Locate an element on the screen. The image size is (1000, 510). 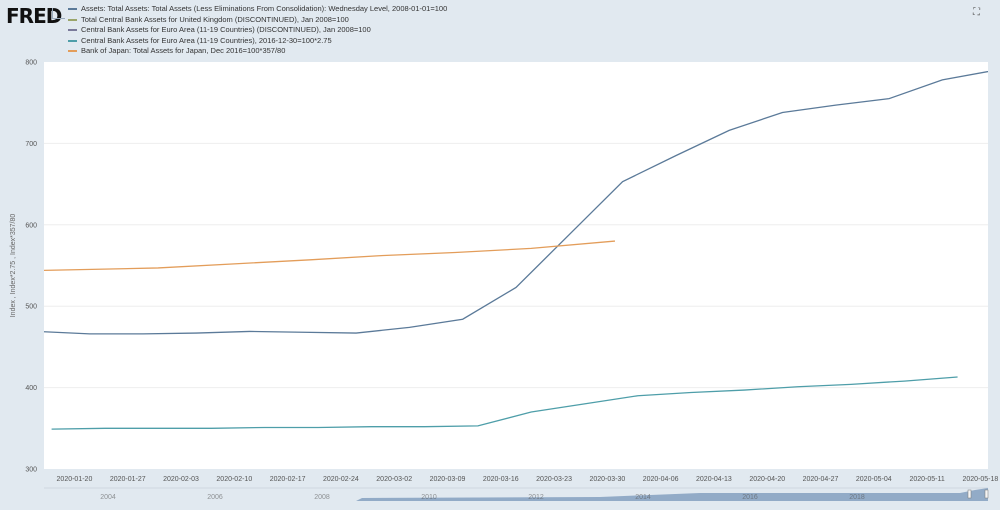
chart-logo-icon is located at coordinates (58, 13).